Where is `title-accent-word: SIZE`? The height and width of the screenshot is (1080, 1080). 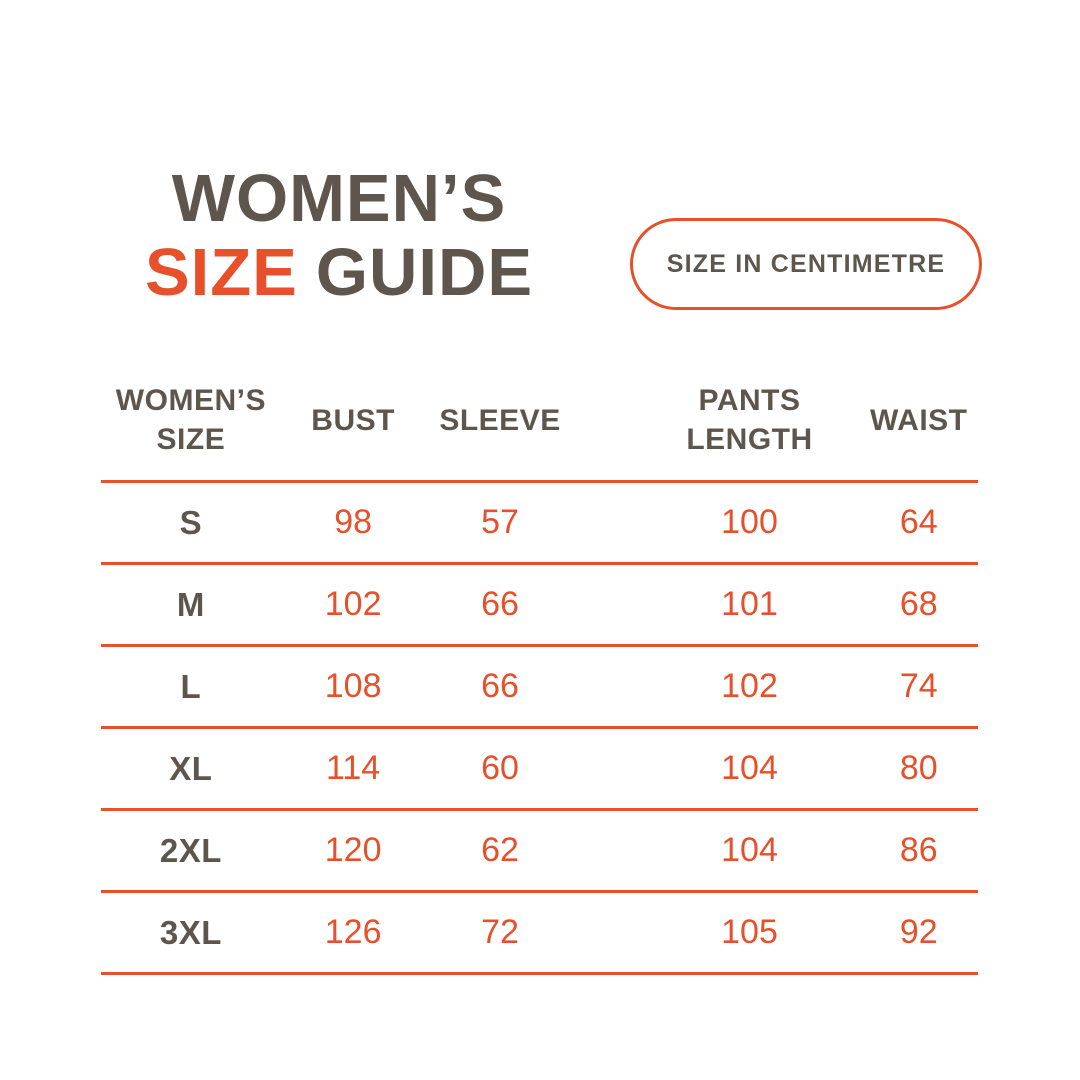
title-accent-word: SIZE is located at coordinates (221, 272).